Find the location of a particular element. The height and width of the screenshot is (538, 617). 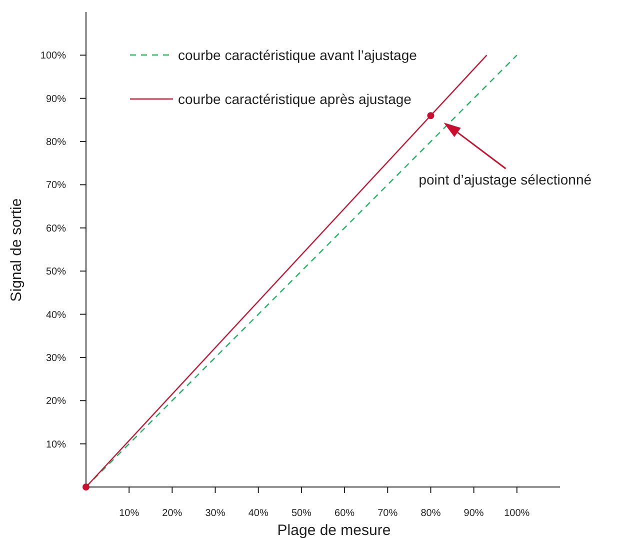

x-tick-label: 90% is located at coordinates (474, 513).